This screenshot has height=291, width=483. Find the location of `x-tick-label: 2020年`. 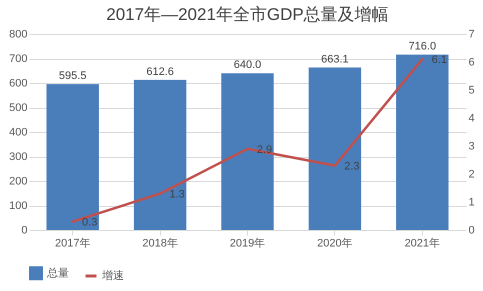

x-tick-label: 2020年 is located at coordinates (335, 244).